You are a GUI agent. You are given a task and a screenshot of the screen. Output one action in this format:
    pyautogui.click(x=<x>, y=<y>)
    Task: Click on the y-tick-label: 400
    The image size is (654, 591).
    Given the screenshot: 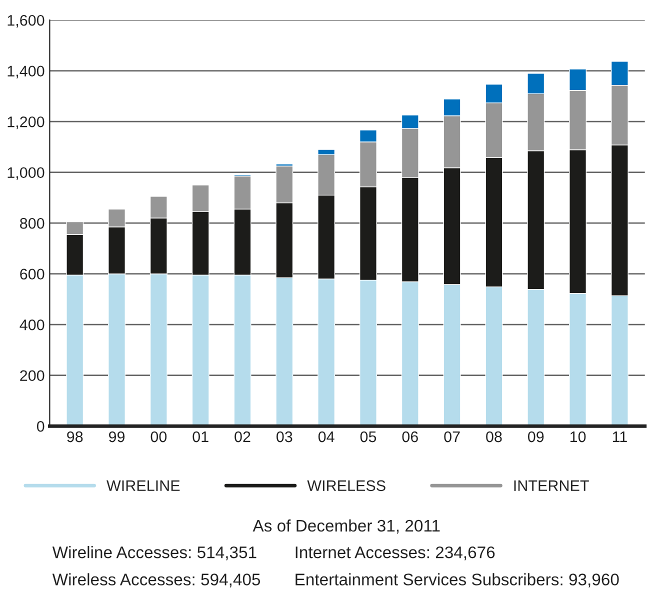 What is the action you would take?
    pyautogui.click(x=32, y=324)
    